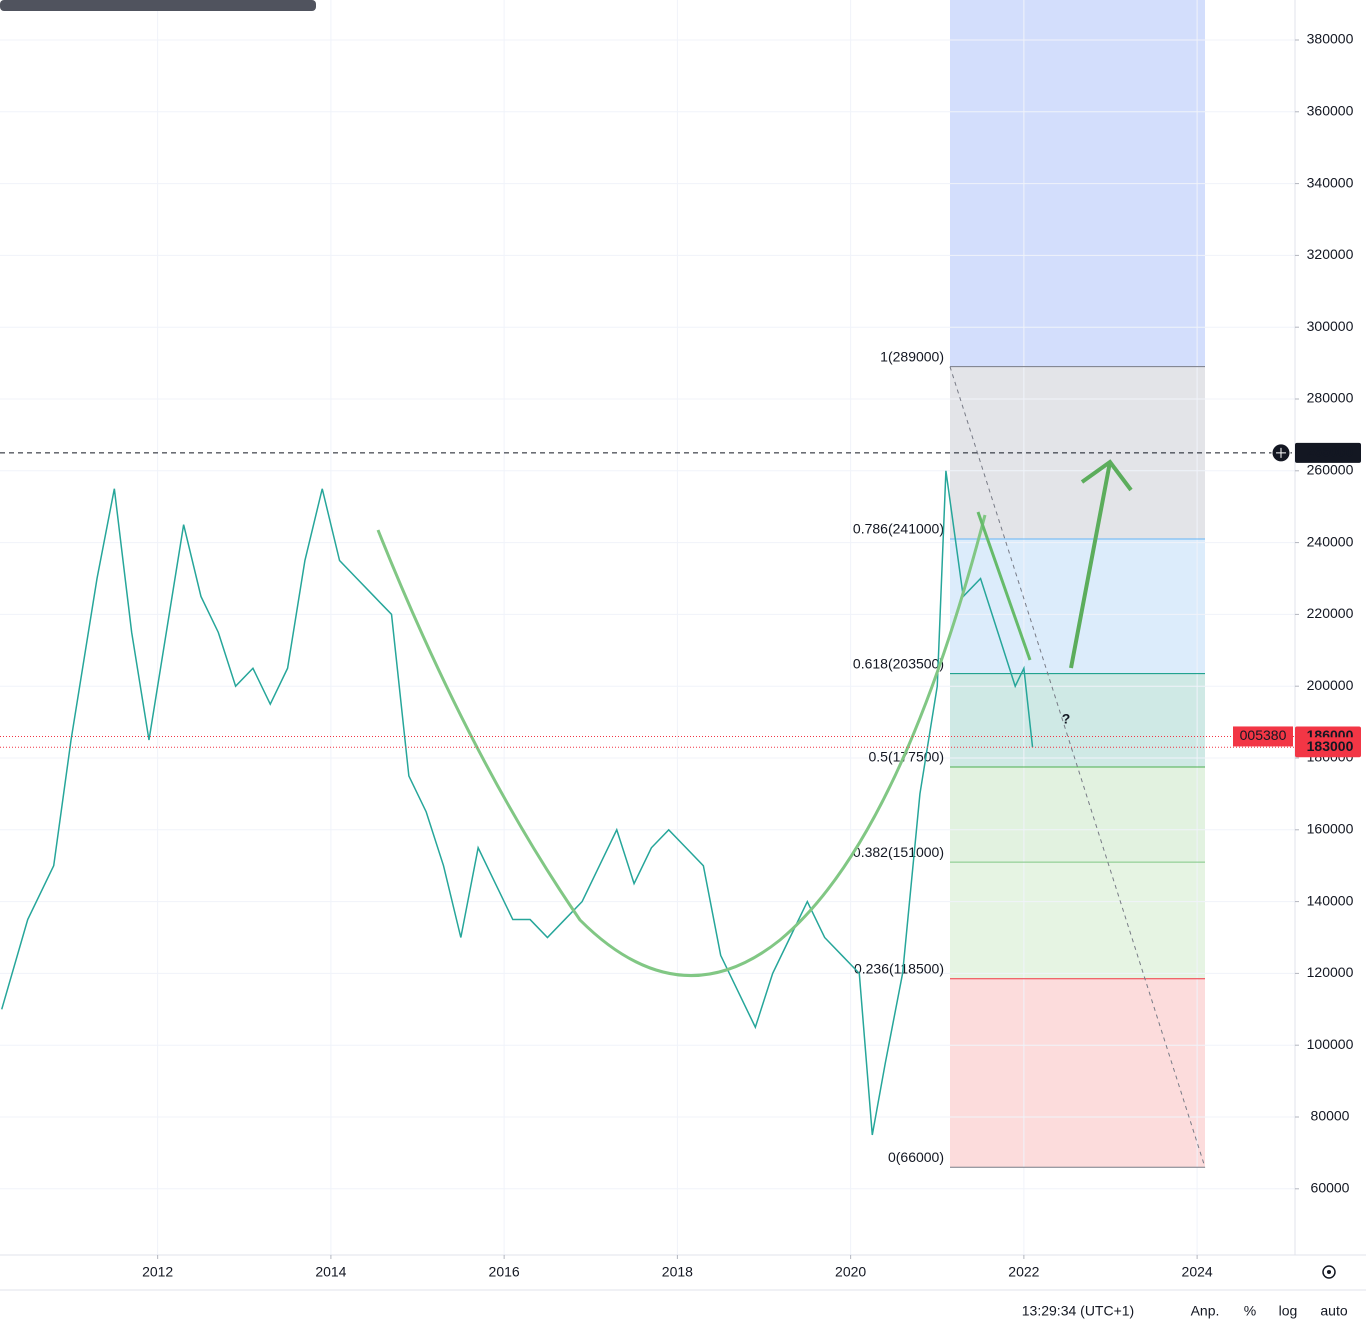 The height and width of the screenshot is (1337, 1366). Describe the element at coordinates (1023, 1272) in the screenshot. I see `x-tick-label: 2022` at that location.